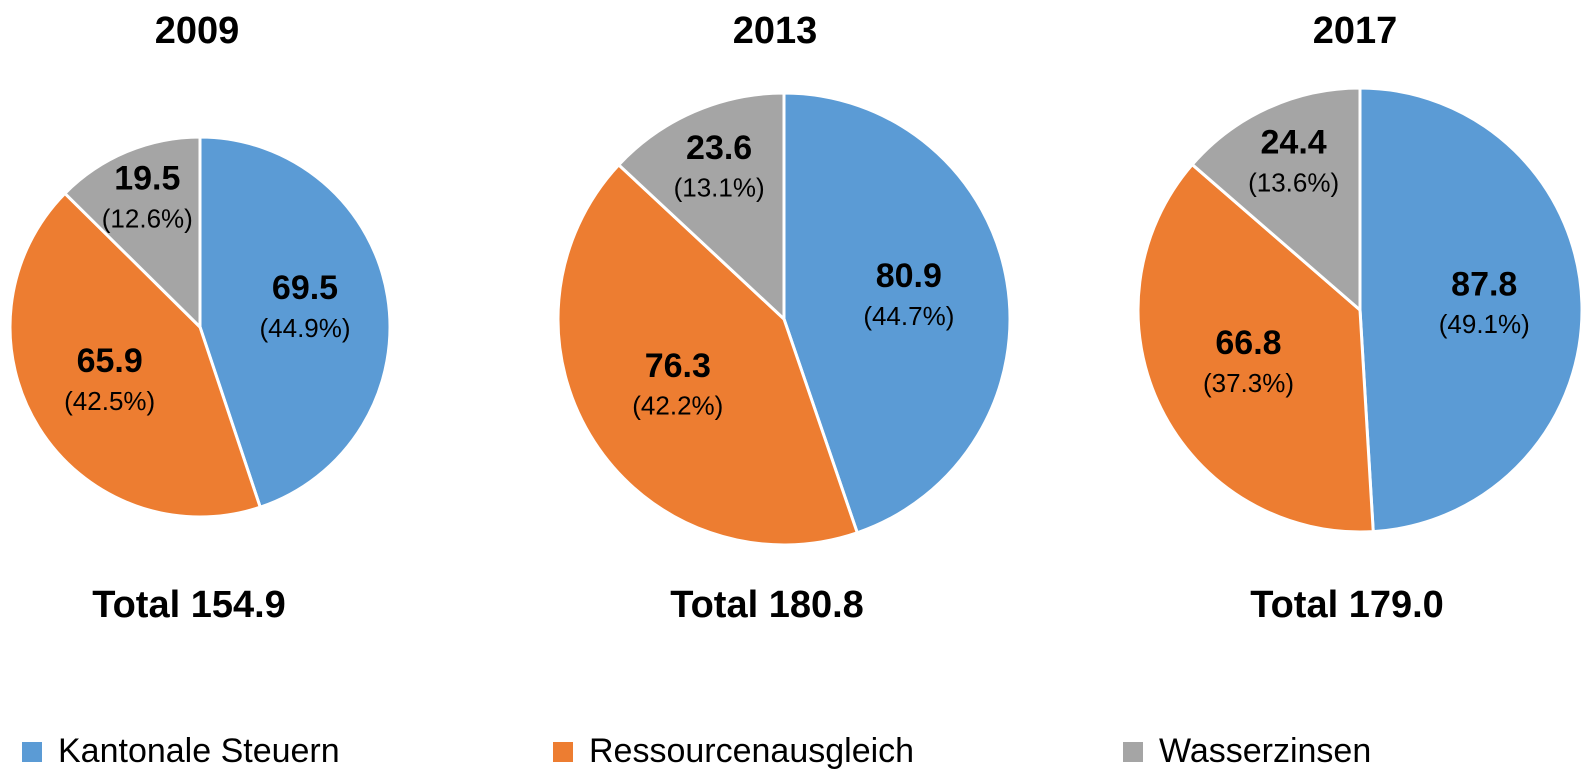 The image size is (1589, 782). What do you see at coordinates (678, 366) in the screenshot?
I see `value-label: 76.3` at bounding box center [678, 366].